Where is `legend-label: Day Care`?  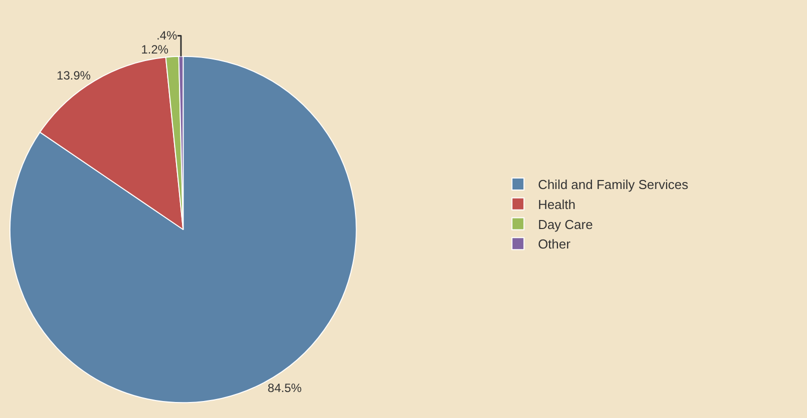
legend-label: Day Care is located at coordinates (565, 224).